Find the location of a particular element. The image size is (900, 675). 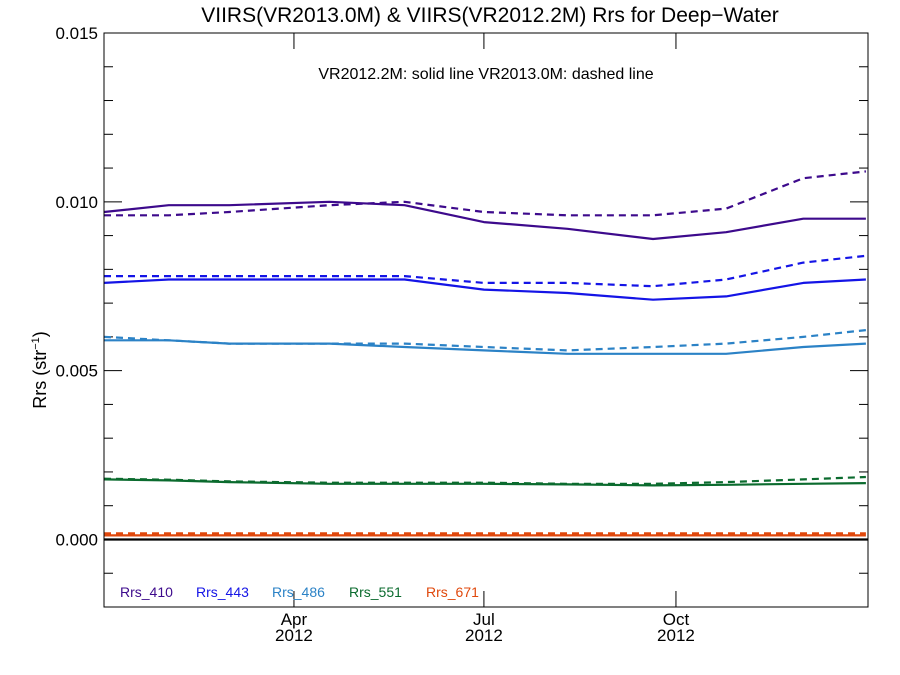

y-axis-label: Rrs (str−1) is located at coordinates (40, 370).